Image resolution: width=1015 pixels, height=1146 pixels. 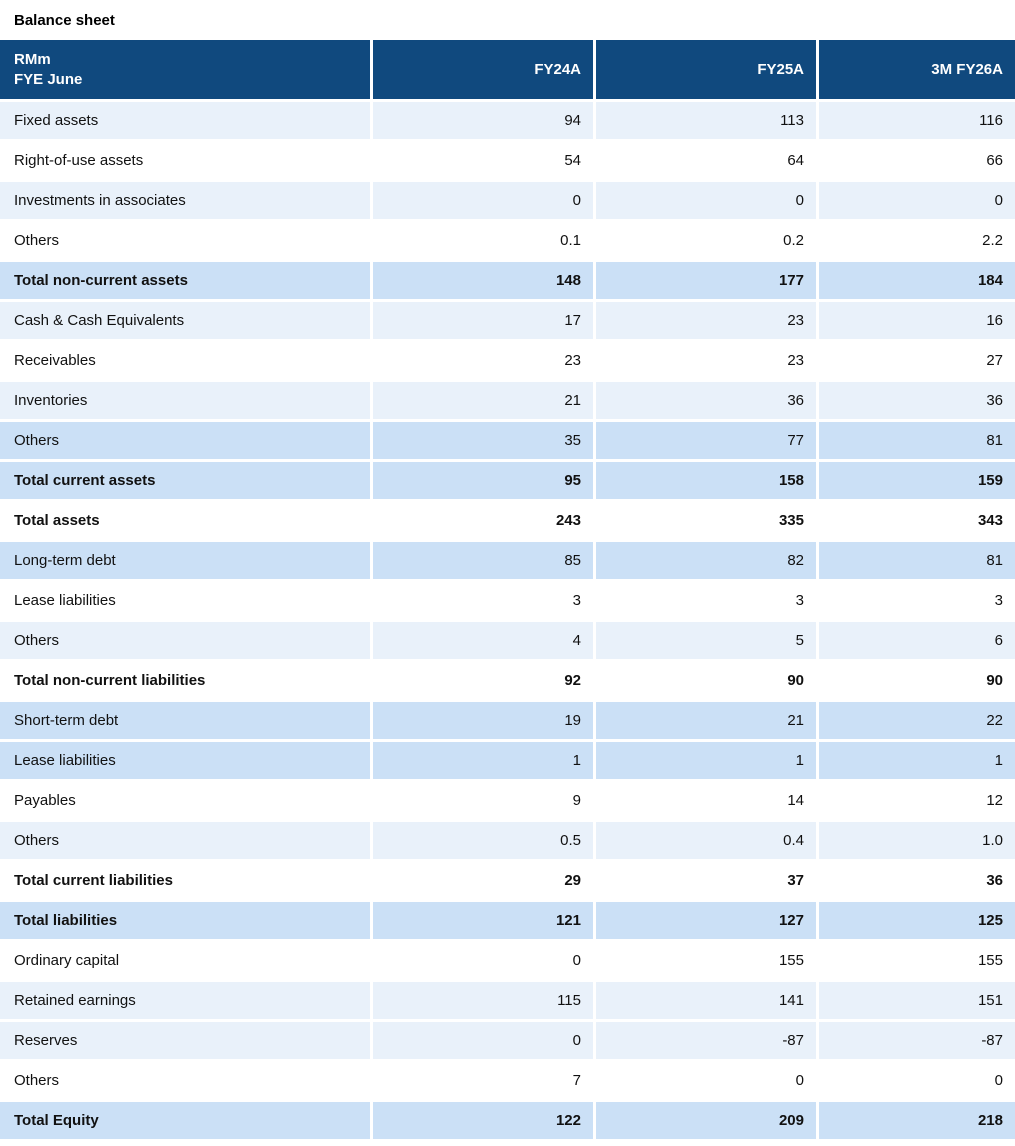 What do you see at coordinates (917, 362) in the screenshot?
I see `row-value: 27` at bounding box center [917, 362].